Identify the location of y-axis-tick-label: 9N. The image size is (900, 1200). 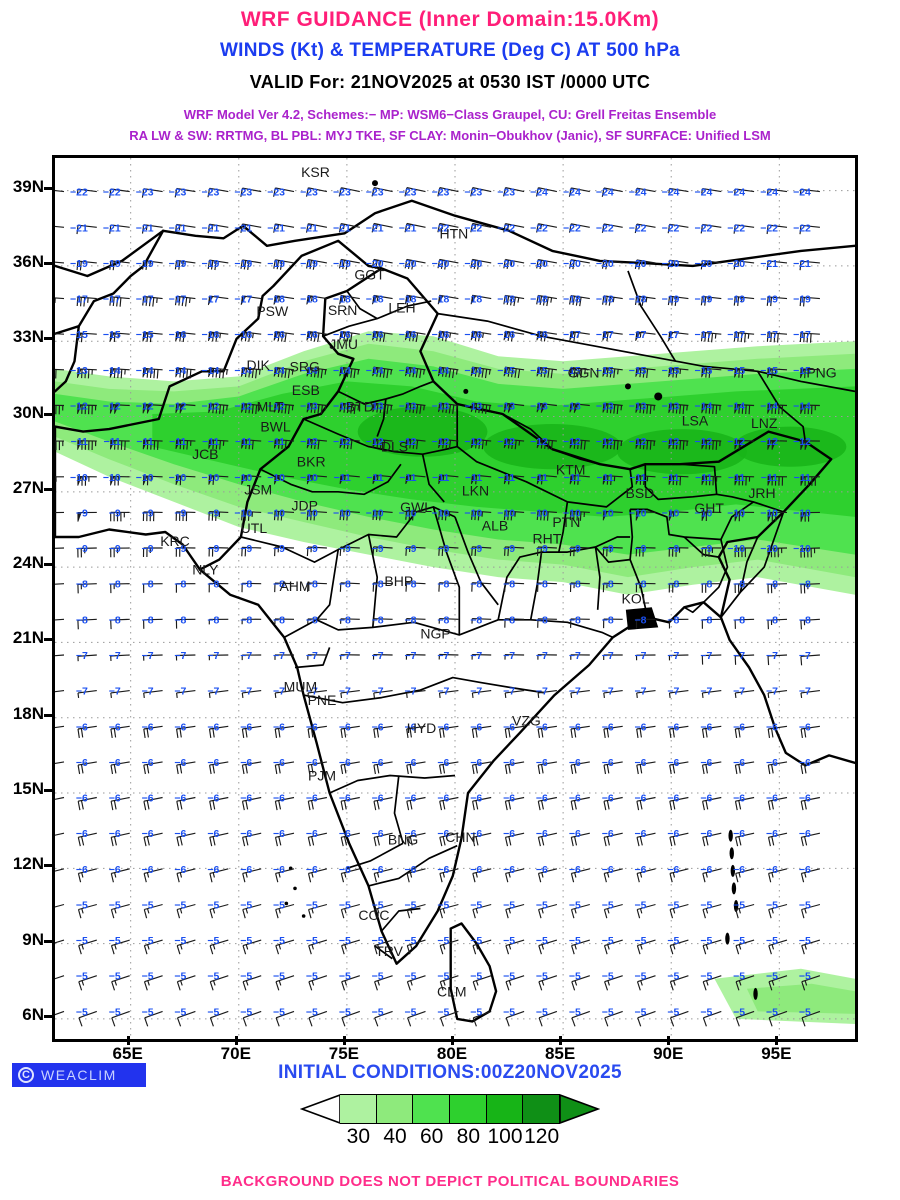
(33, 939).